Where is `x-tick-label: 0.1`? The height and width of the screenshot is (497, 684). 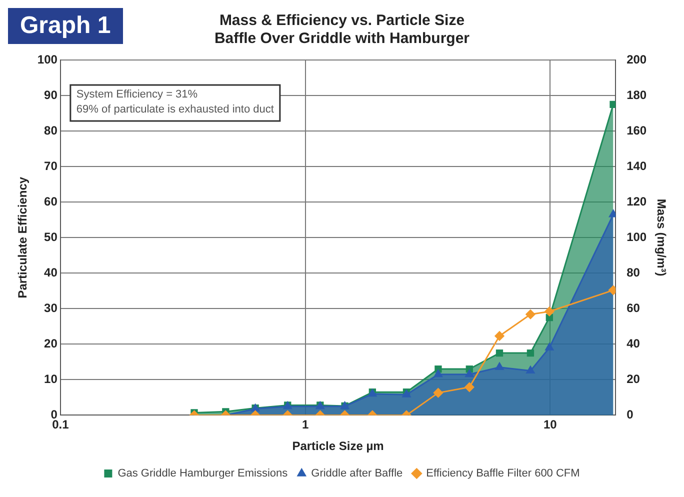 x-tick-label: 0.1 is located at coordinates (61, 425).